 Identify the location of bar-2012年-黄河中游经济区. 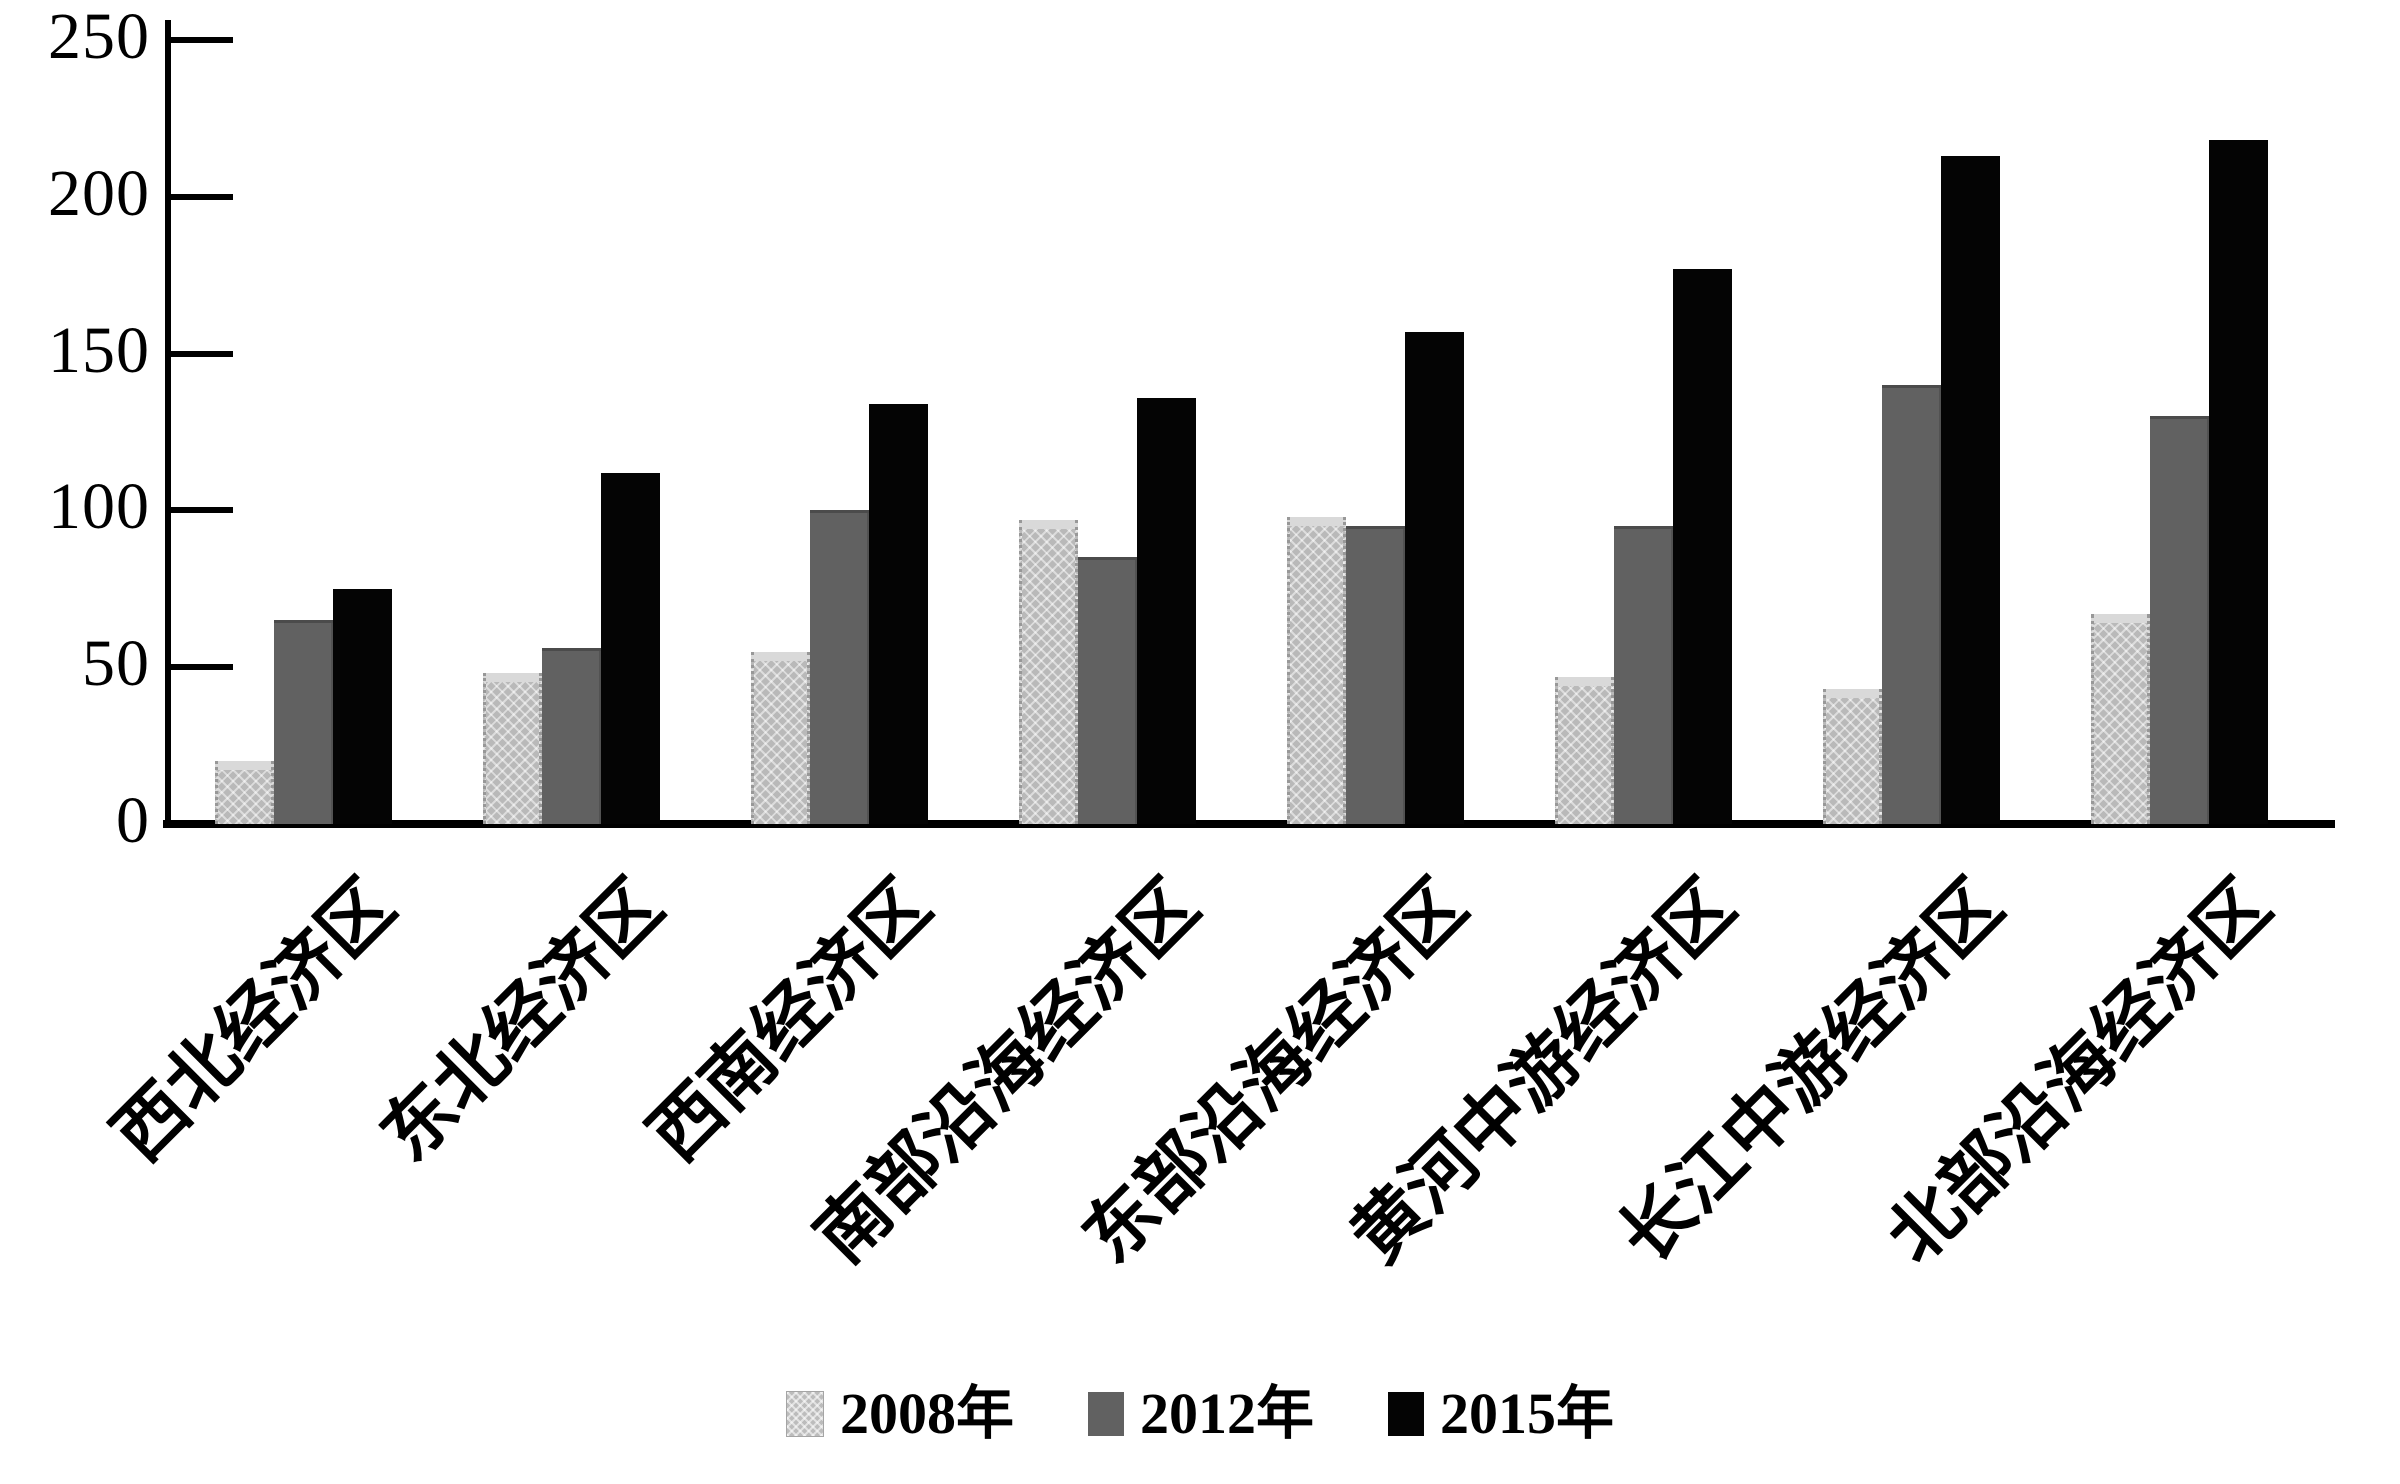
(1643, 675).